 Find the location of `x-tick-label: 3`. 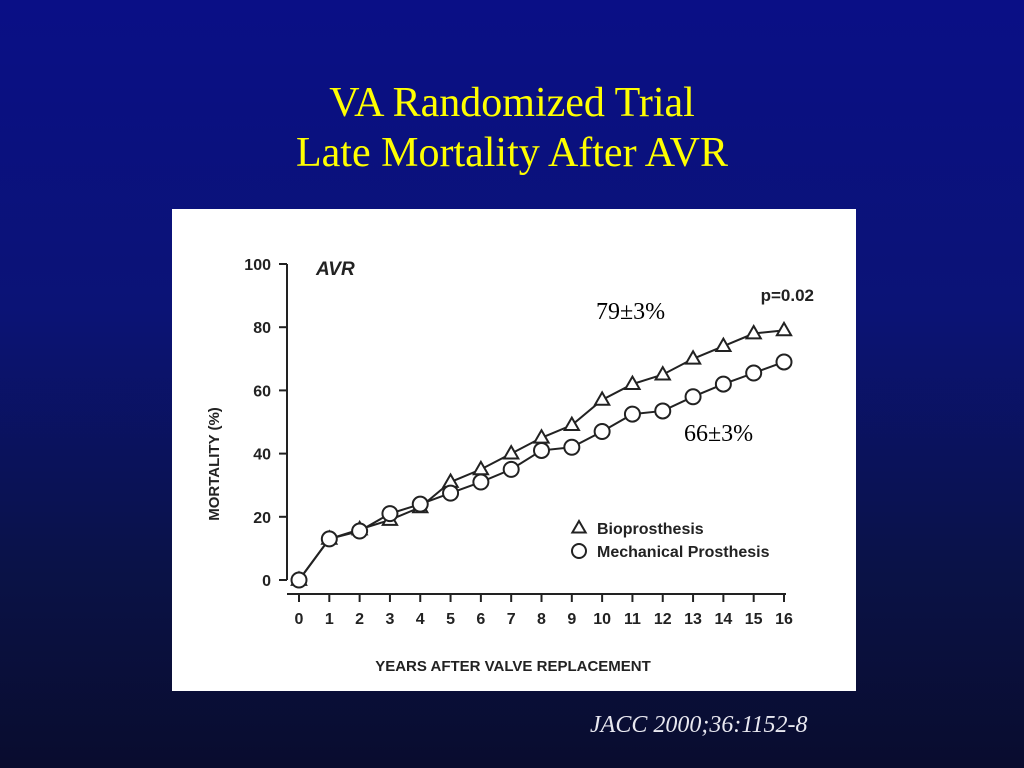

x-tick-label: 3 is located at coordinates (389, 619).